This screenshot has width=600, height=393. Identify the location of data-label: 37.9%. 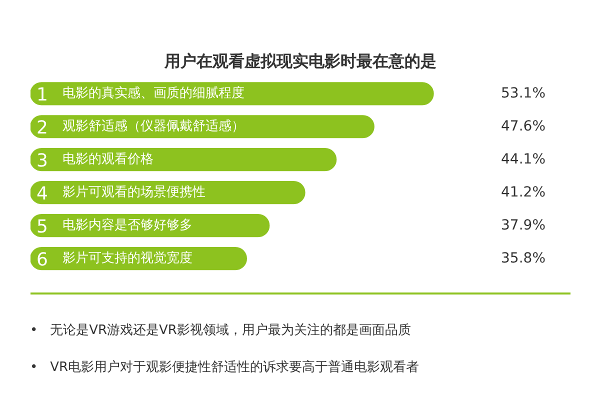
(523, 226).